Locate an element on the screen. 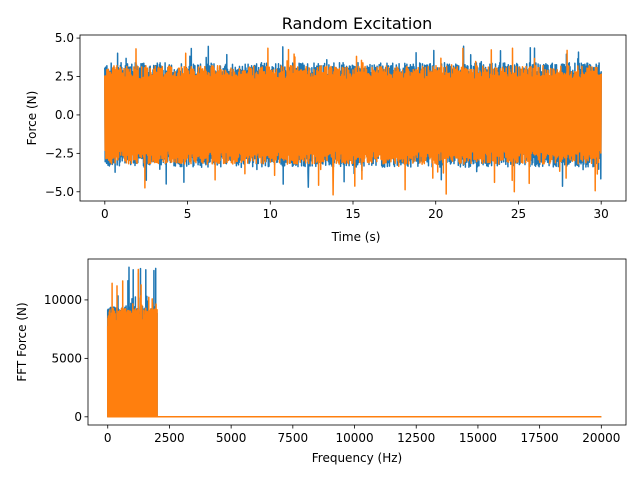 The height and width of the screenshot is (480, 640). time-x-tick-label: 30 is located at coordinates (601, 214).